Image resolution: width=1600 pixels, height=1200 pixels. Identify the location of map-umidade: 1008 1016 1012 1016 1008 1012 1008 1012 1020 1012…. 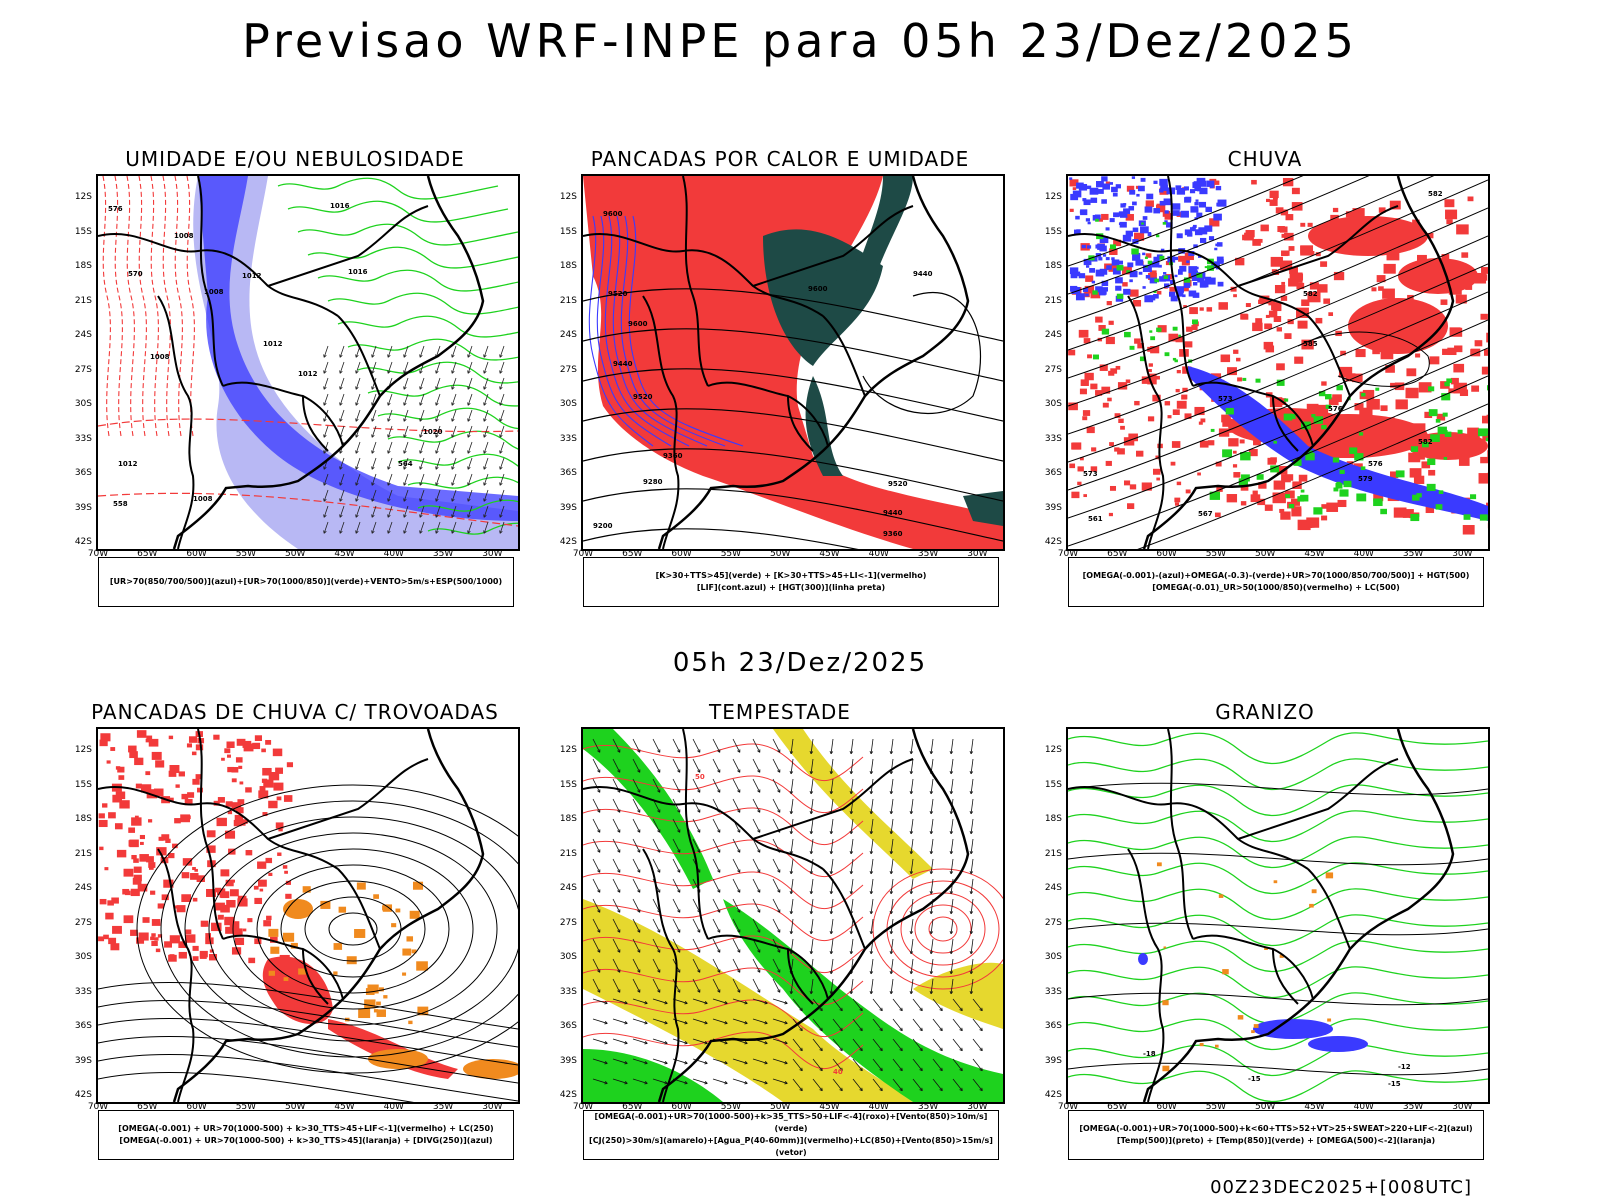
(308, 362).